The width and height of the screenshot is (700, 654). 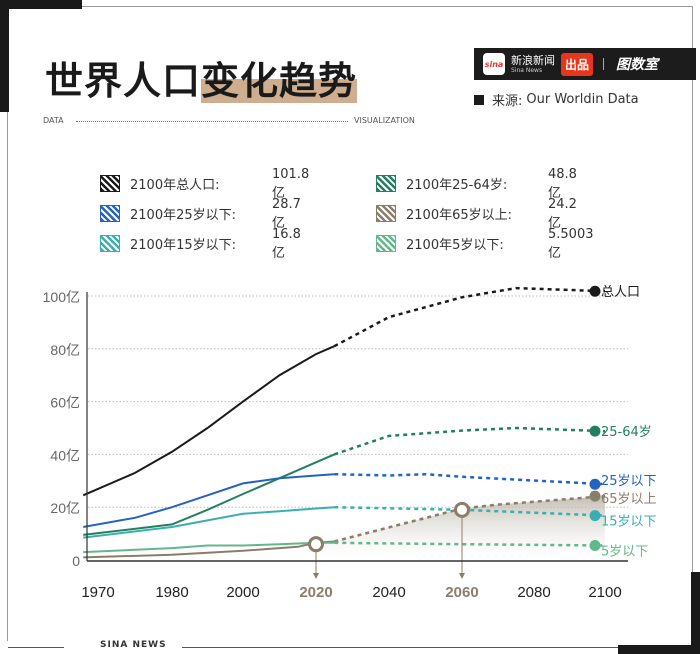 What do you see at coordinates (65, 350) in the screenshot?
I see `y-tick-label: 80亿` at bounding box center [65, 350].